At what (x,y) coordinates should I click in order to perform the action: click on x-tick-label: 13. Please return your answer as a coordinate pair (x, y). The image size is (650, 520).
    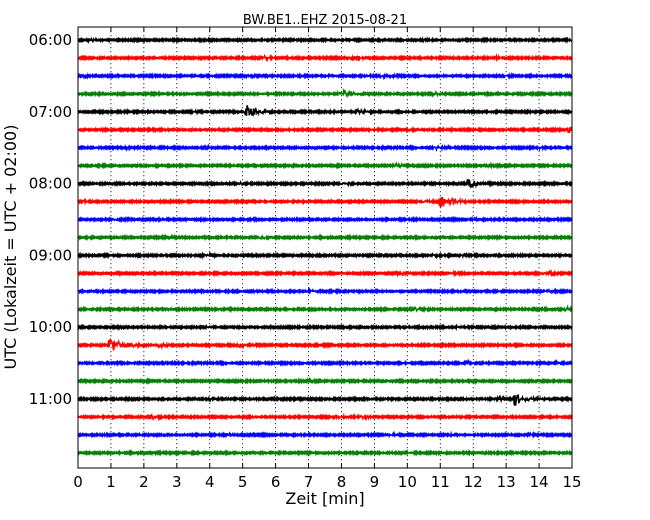
    Looking at the image, I should click on (506, 482).